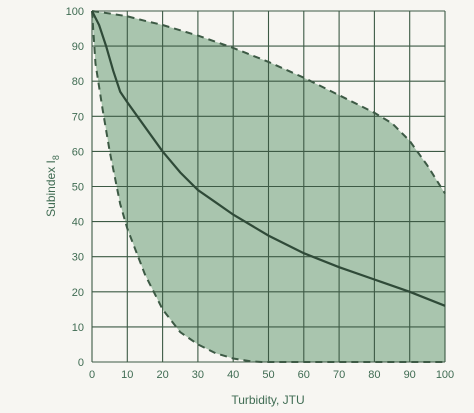  What do you see at coordinates (78, 152) in the screenshot?
I see `y-tick-label: 60` at bounding box center [78, 152].